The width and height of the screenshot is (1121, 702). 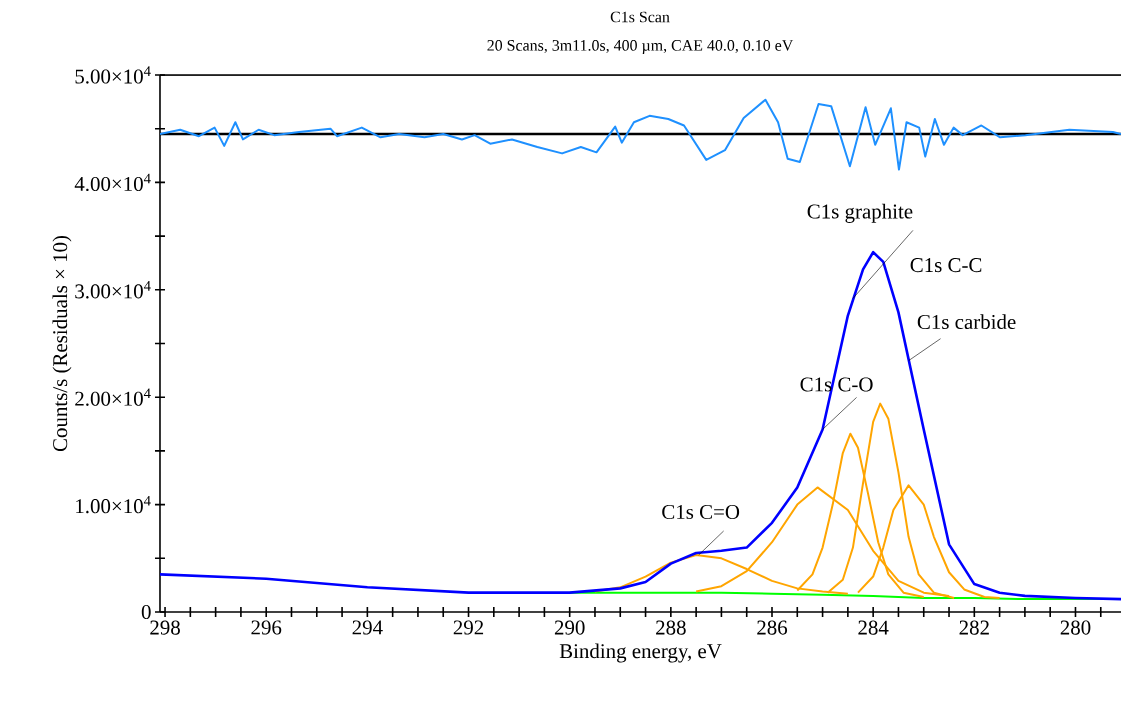 I want to click on y-tick-label: 0, so click(x=146, y=612).